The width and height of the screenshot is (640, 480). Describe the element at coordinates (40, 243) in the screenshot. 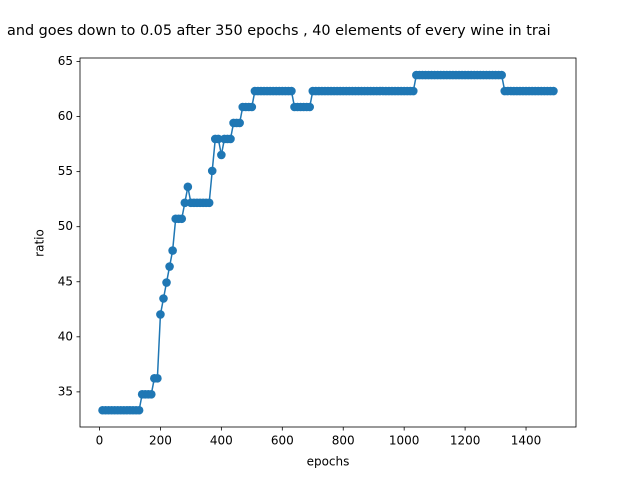

I see `y-axis-label: ratio` at that location.